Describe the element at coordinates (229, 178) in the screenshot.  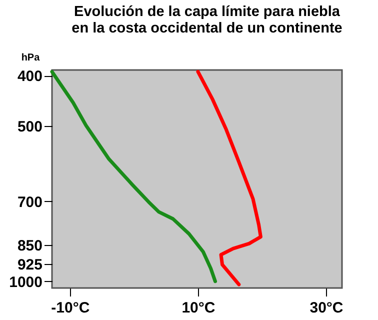
I see `line-series` at that location.